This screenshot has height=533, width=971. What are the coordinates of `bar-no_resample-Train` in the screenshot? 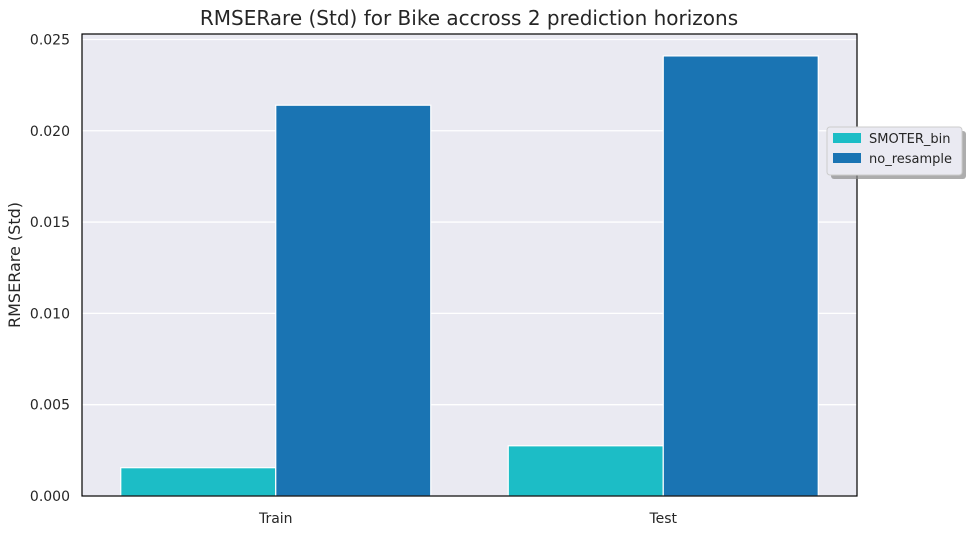 It's located at (353, 300).